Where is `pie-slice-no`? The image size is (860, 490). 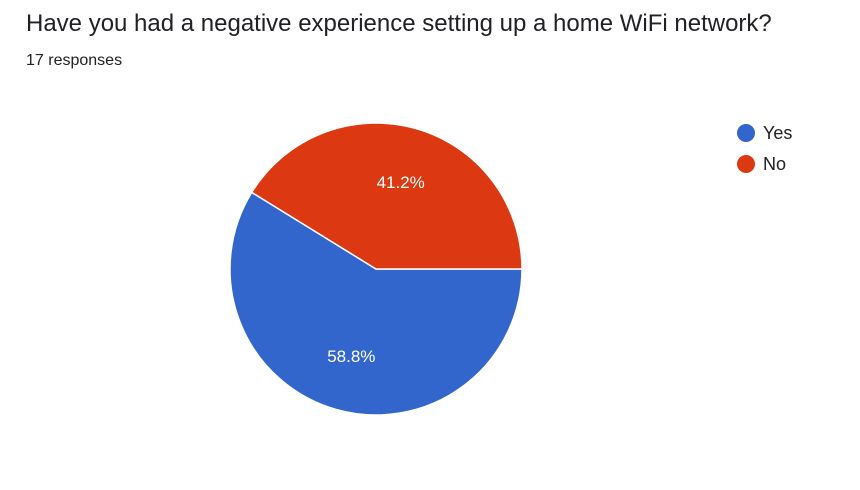 pie-slice-no is located at coordinates (386, 196).